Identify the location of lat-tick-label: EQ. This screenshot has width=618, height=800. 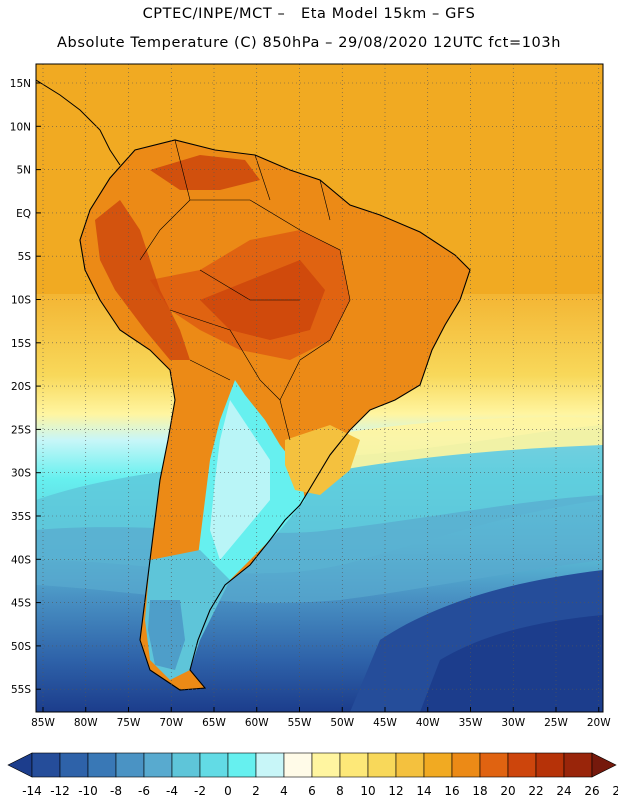
(23, 214).